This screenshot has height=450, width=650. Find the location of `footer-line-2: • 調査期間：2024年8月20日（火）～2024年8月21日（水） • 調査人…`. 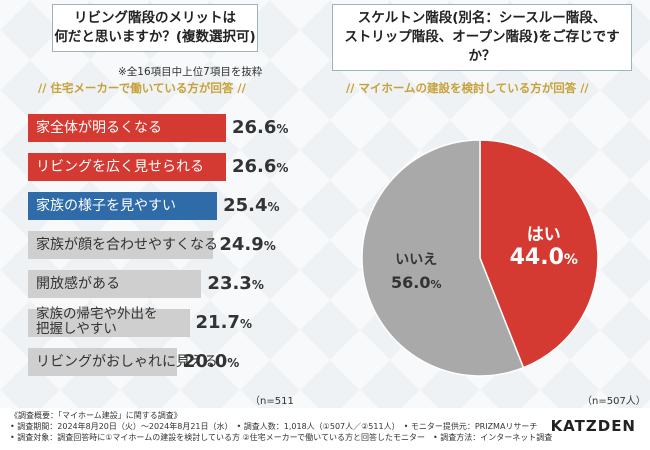

footer-line-2: • 調査期間：2024年8月20日（火）～2024年8月21日（水） • 調査人… is located at coordinates (274, 426).